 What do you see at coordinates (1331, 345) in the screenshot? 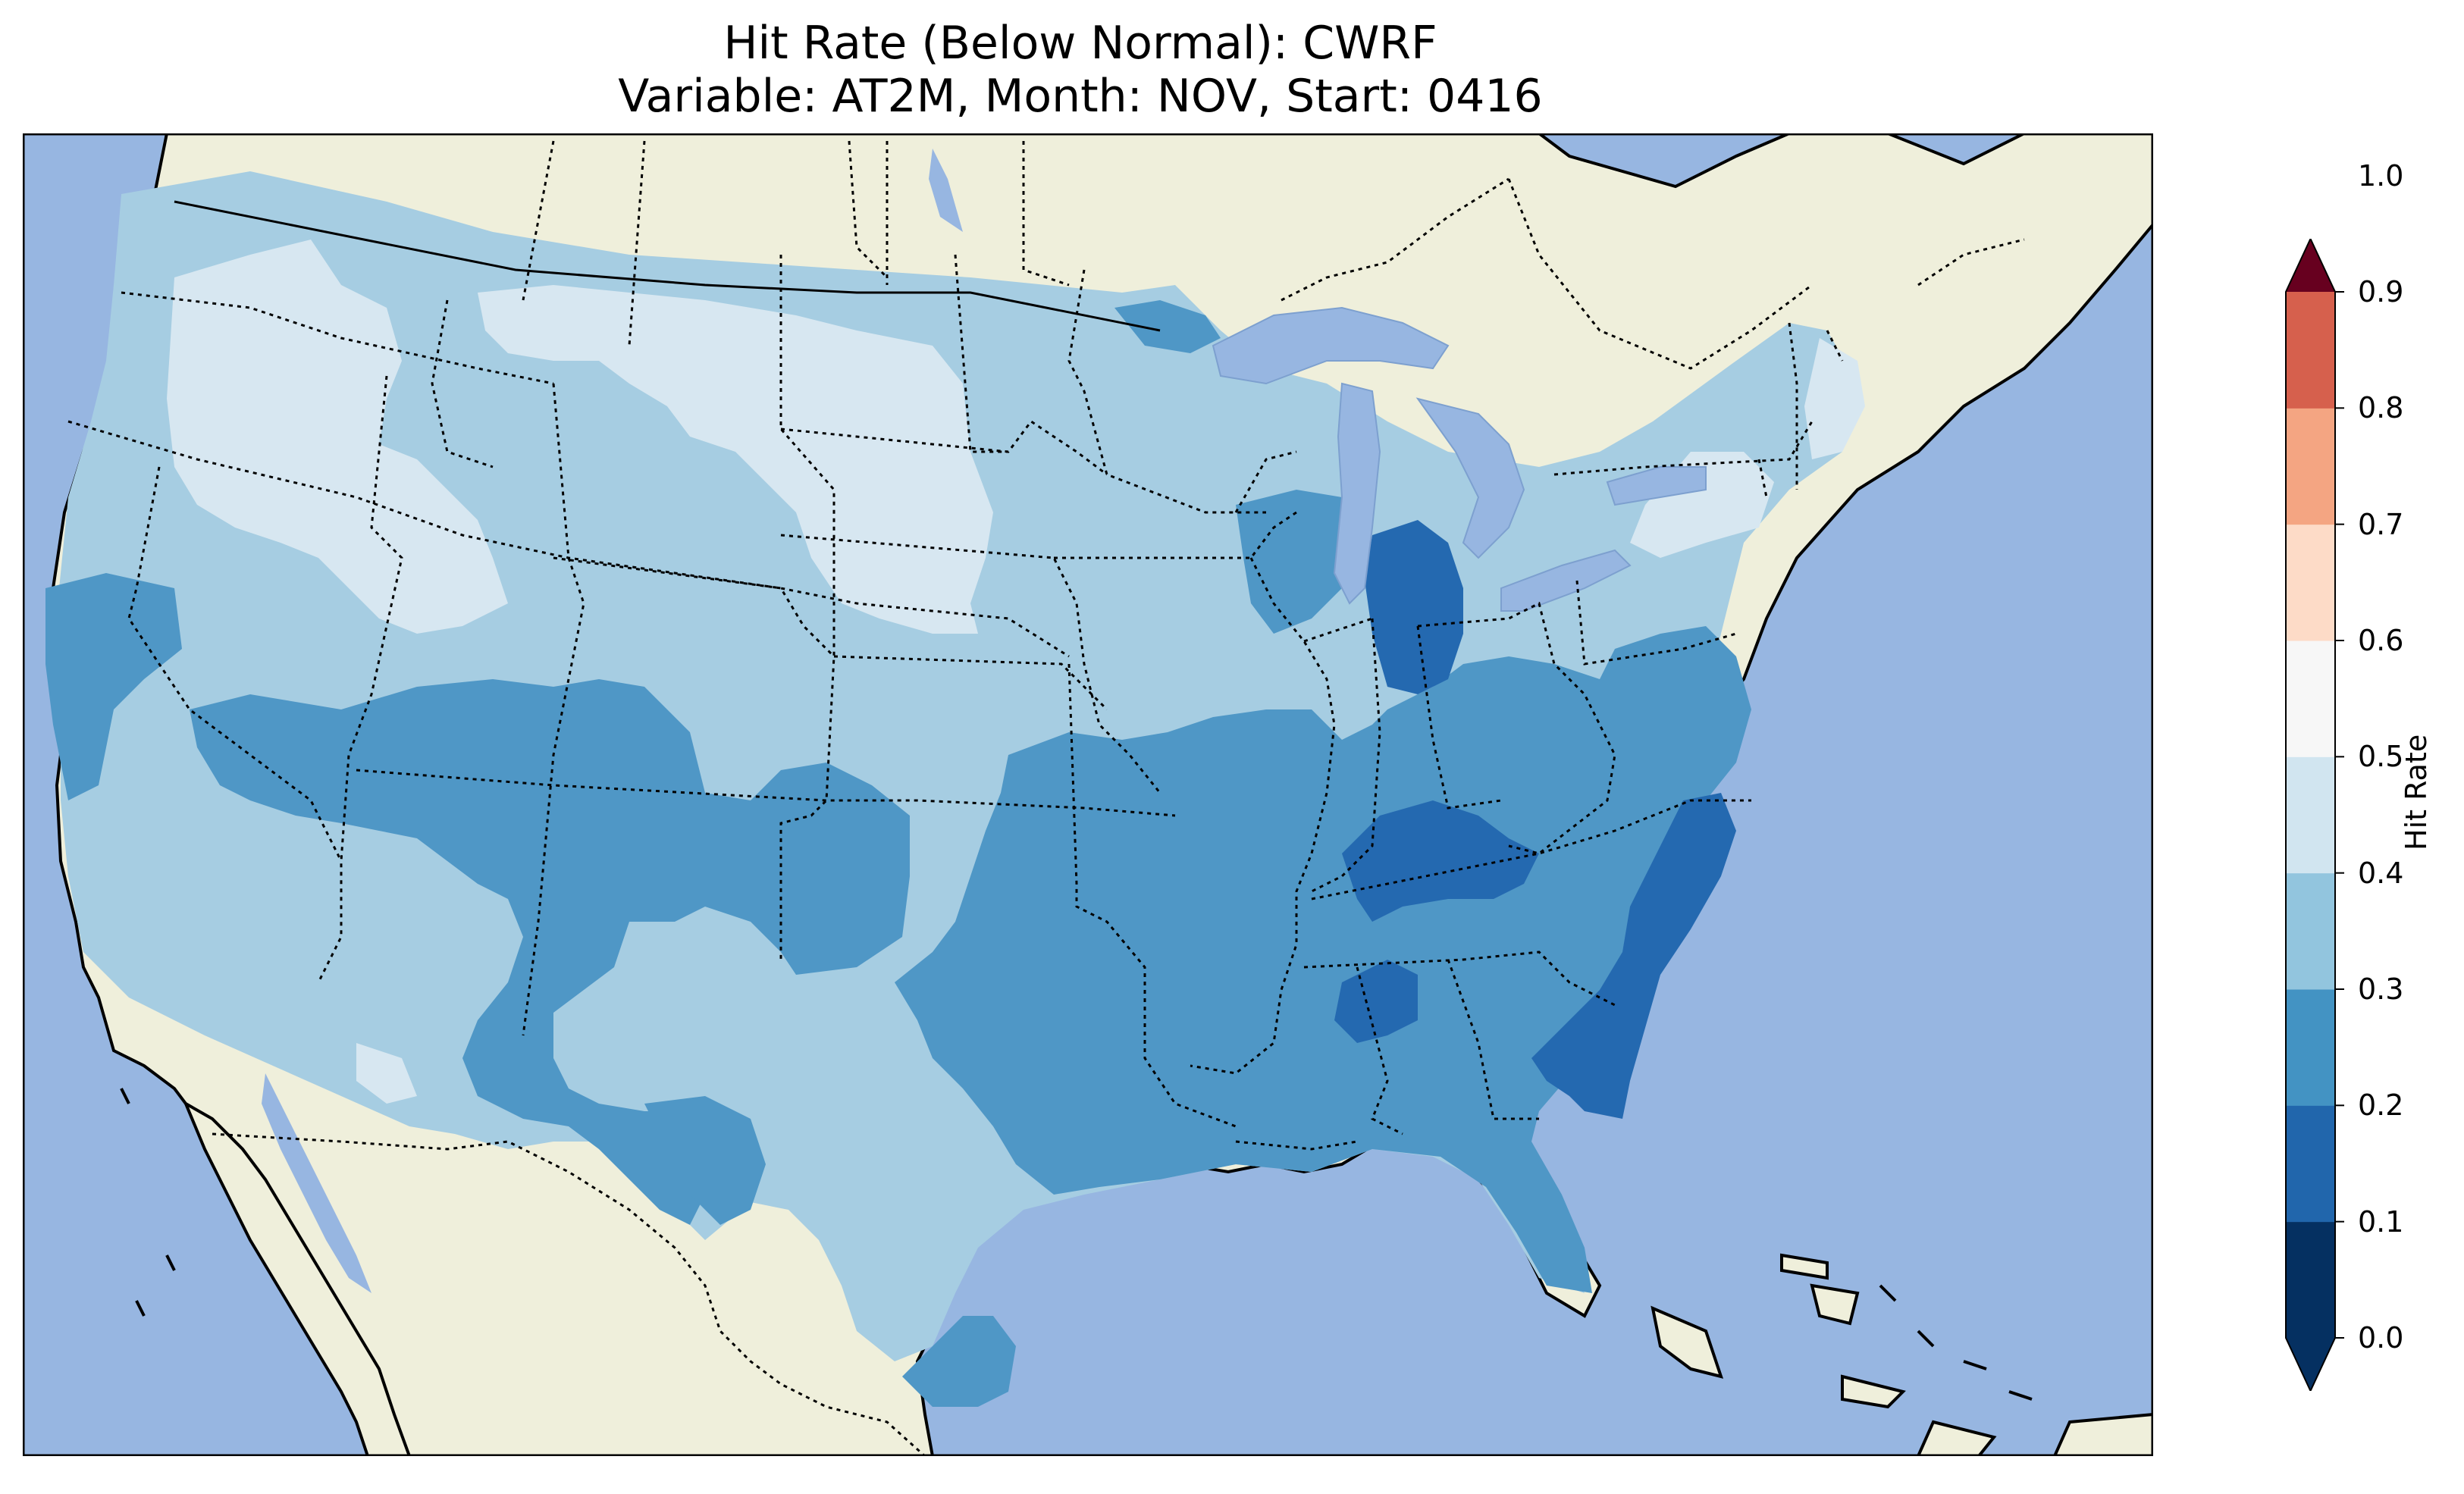
I see `great-lakes` at bounding box center [1331, 345].